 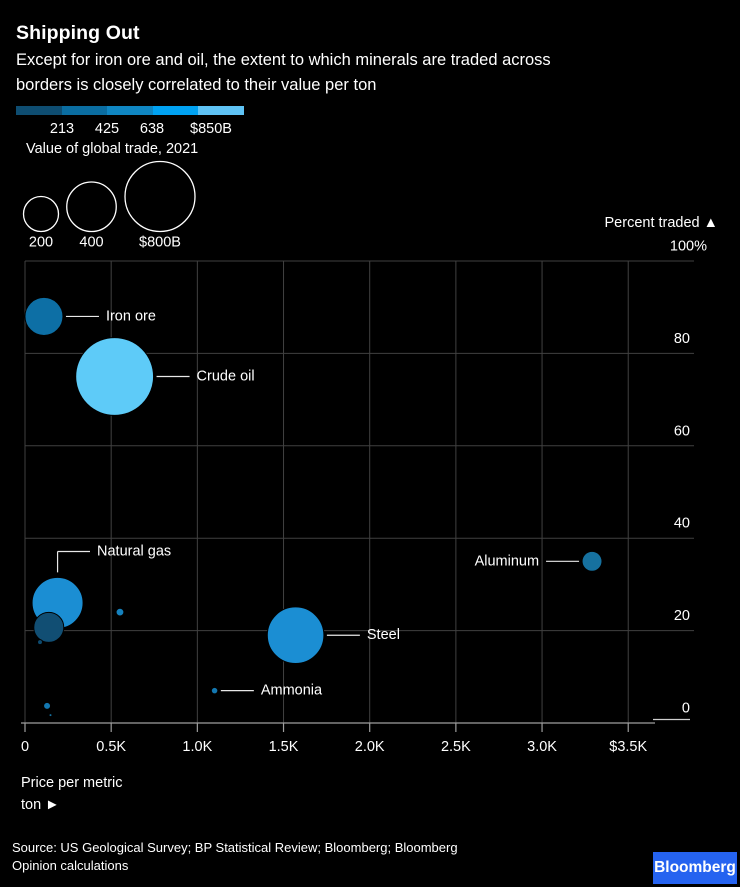 What do you see at coordinates (197, 747) in the screenshot?
I see `x-axis-tick-label: 1.0K` at bounding box center [197, 747].